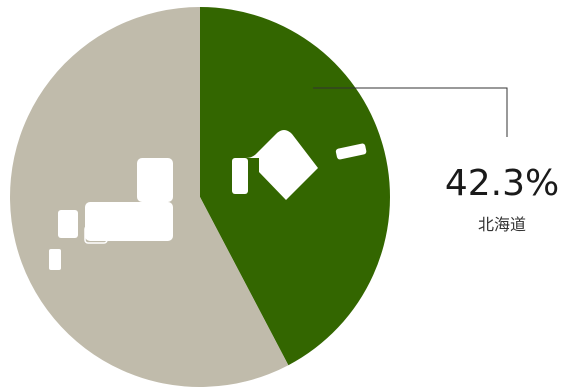 This screenshot has height=387, width=564. What do you see at coordinates (502, 183) in the screenshot?
I see `slice-value-label: 42.3%` at bounding box center [502, 183].